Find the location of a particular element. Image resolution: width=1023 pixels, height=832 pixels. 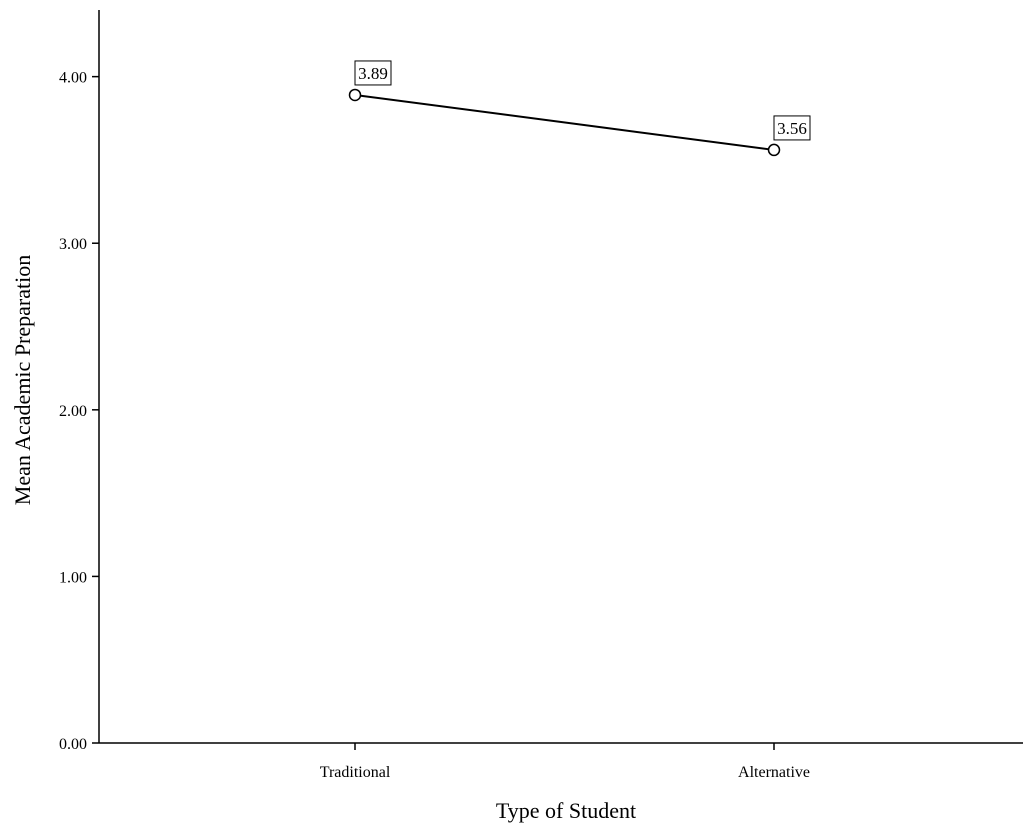

series-line is located at coordinates (564, 122).